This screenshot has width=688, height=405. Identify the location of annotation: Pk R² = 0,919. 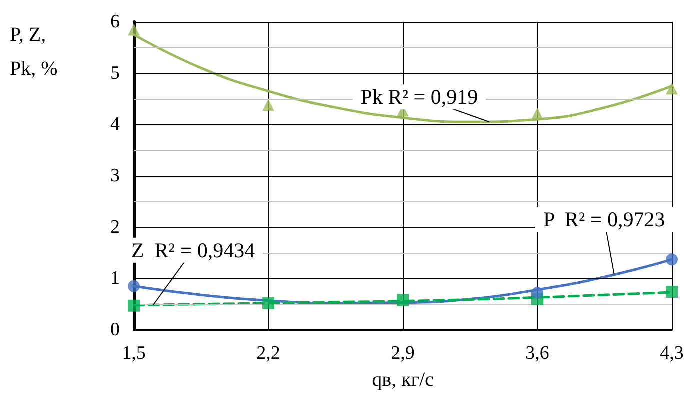
(419, 97).